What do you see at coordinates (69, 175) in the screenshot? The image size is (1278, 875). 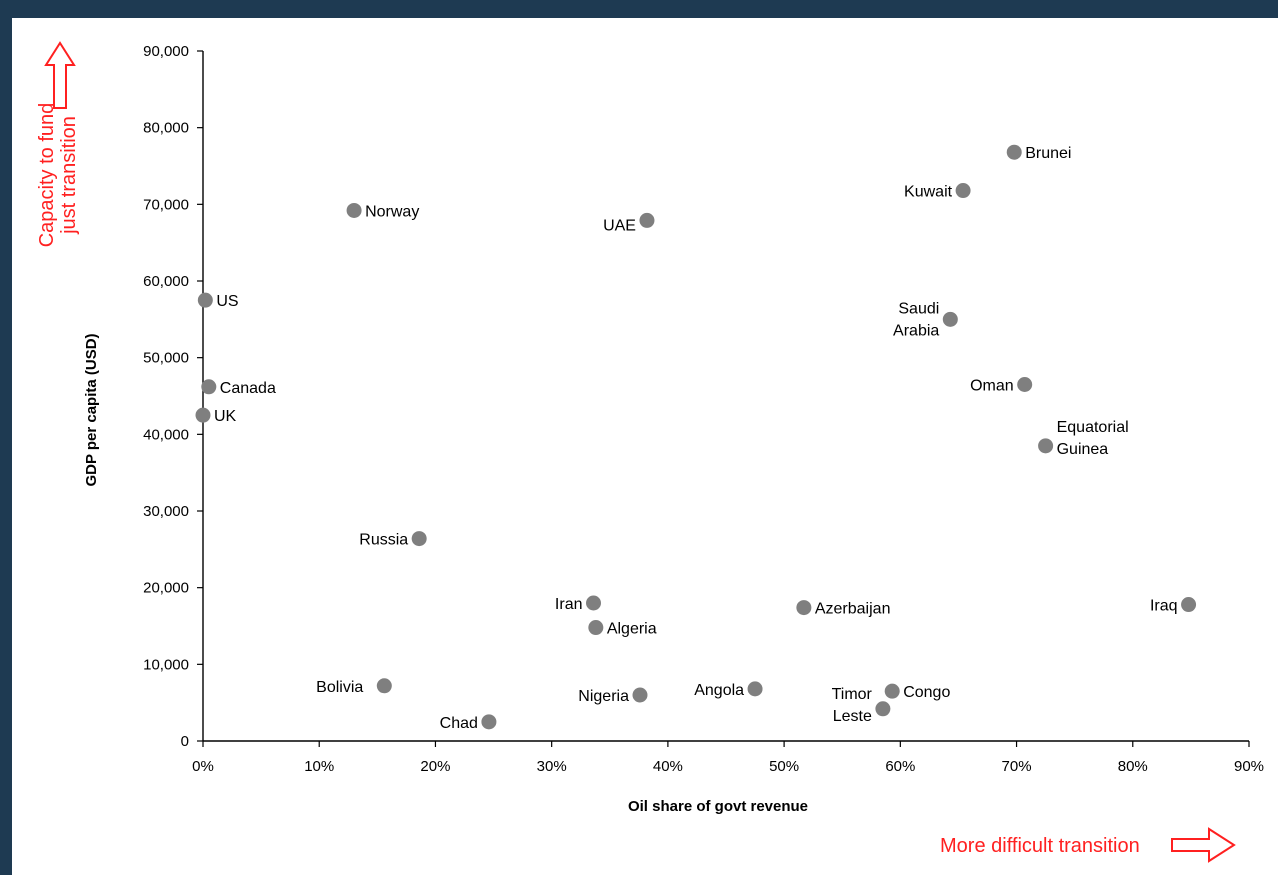 I see `capacity-label-line2: just transition` at bounding box center [69, 175].